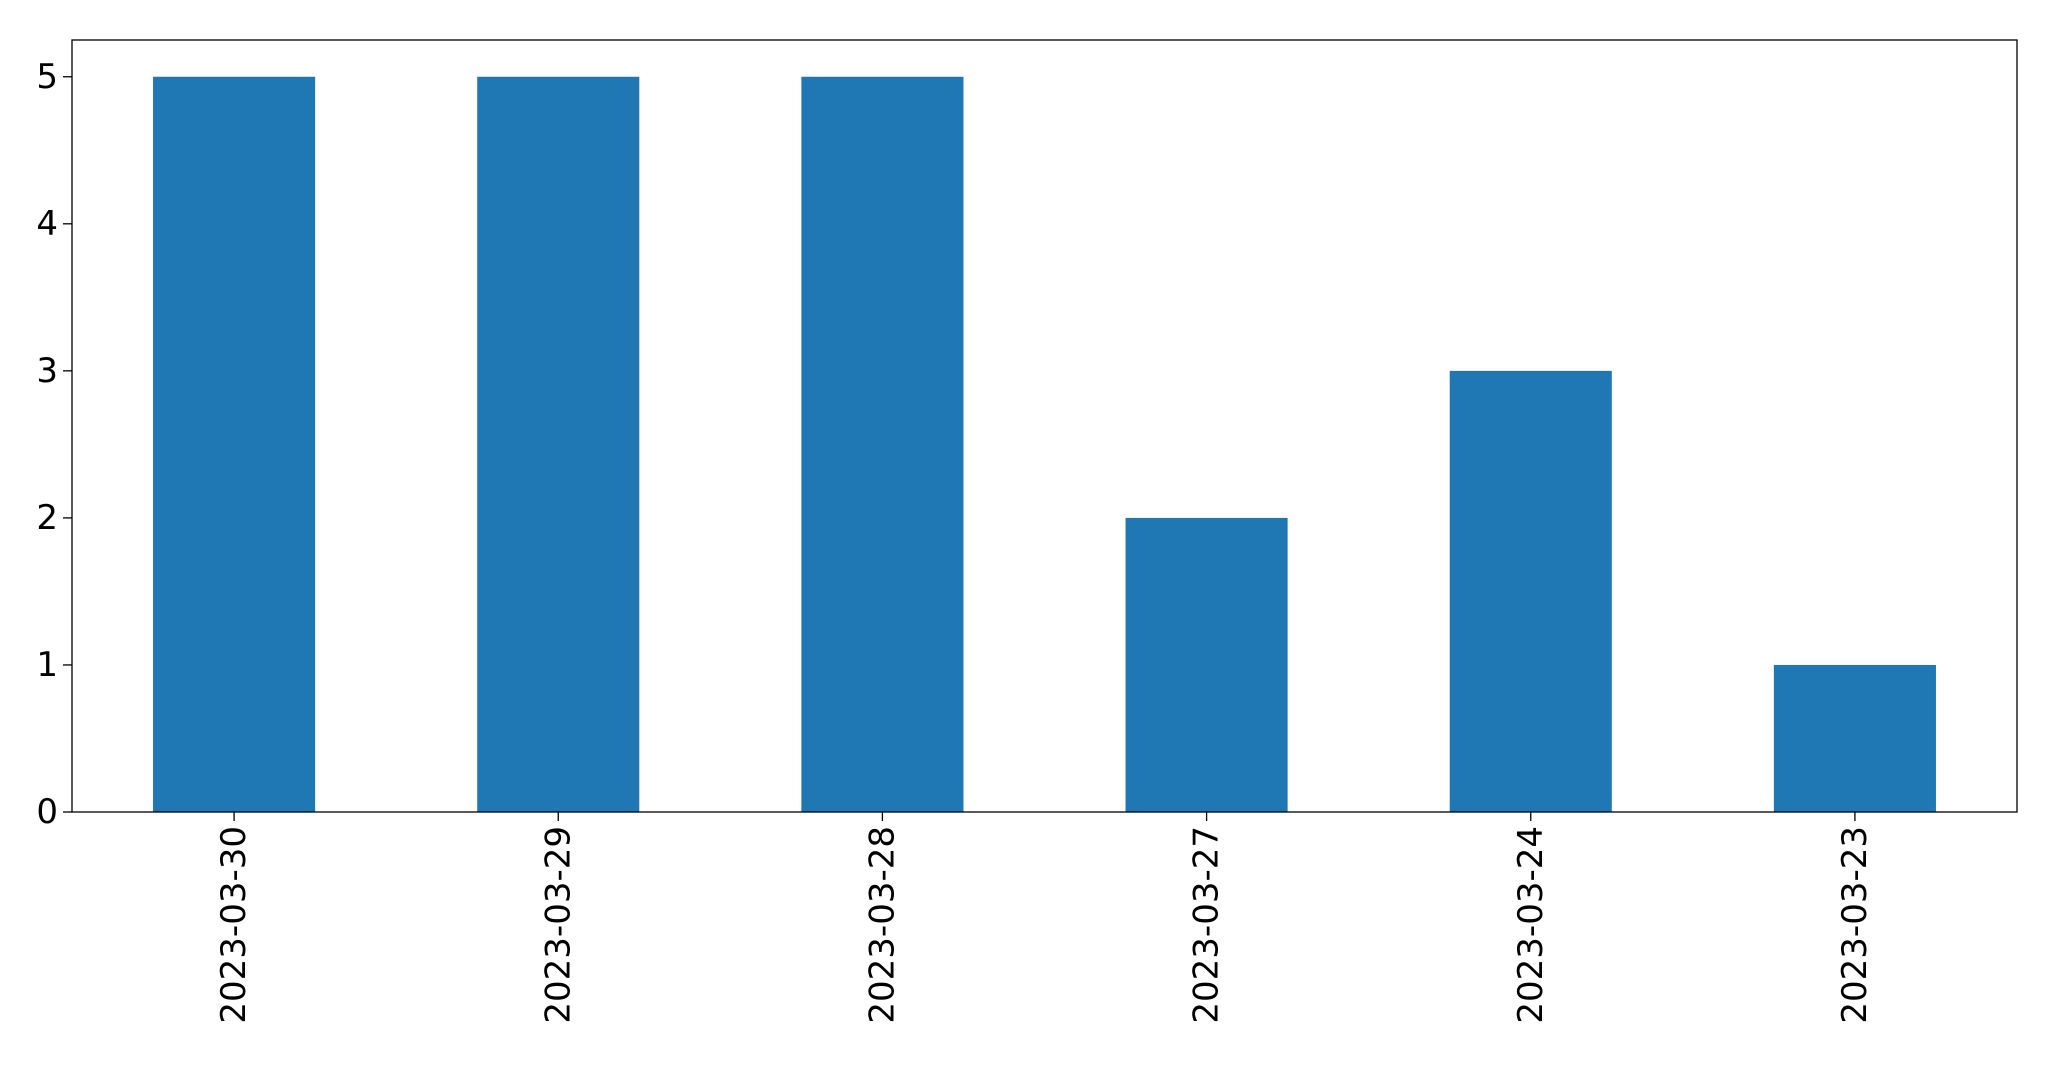 Image resolution: width=2049 pixels, height=1065 pixels. I want to click on x-tick-label: 2023-03-30, so click(234, 925).